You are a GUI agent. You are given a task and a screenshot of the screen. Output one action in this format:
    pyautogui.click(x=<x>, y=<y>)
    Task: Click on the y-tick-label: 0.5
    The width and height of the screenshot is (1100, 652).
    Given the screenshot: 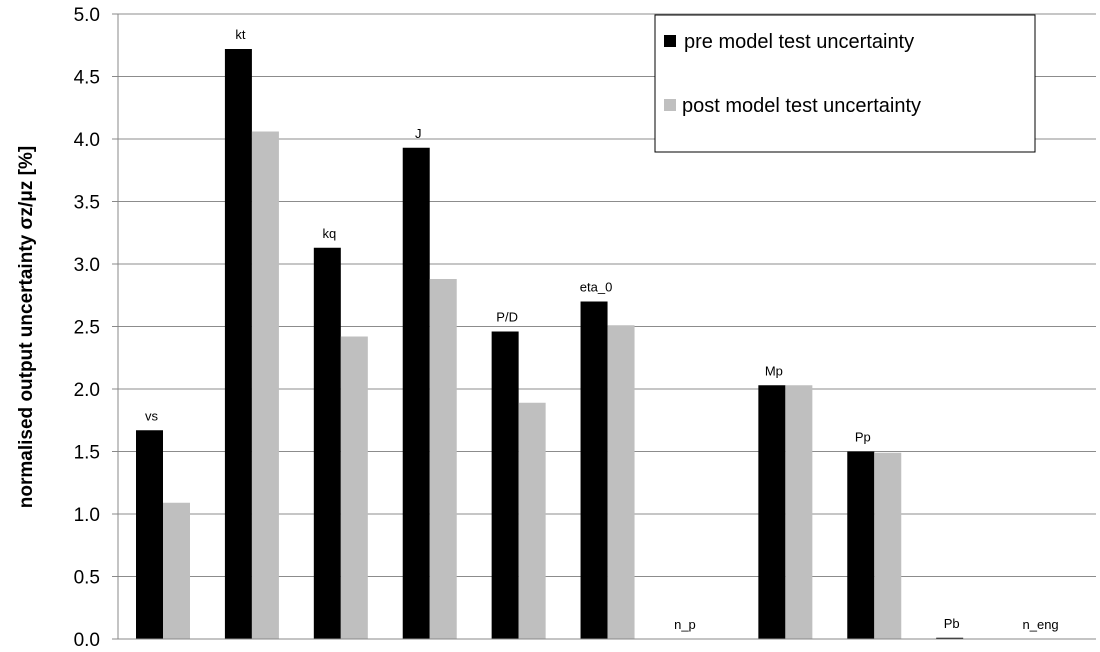 What is the action you would take?
    pyautogui.click(x=87, y=578)
    